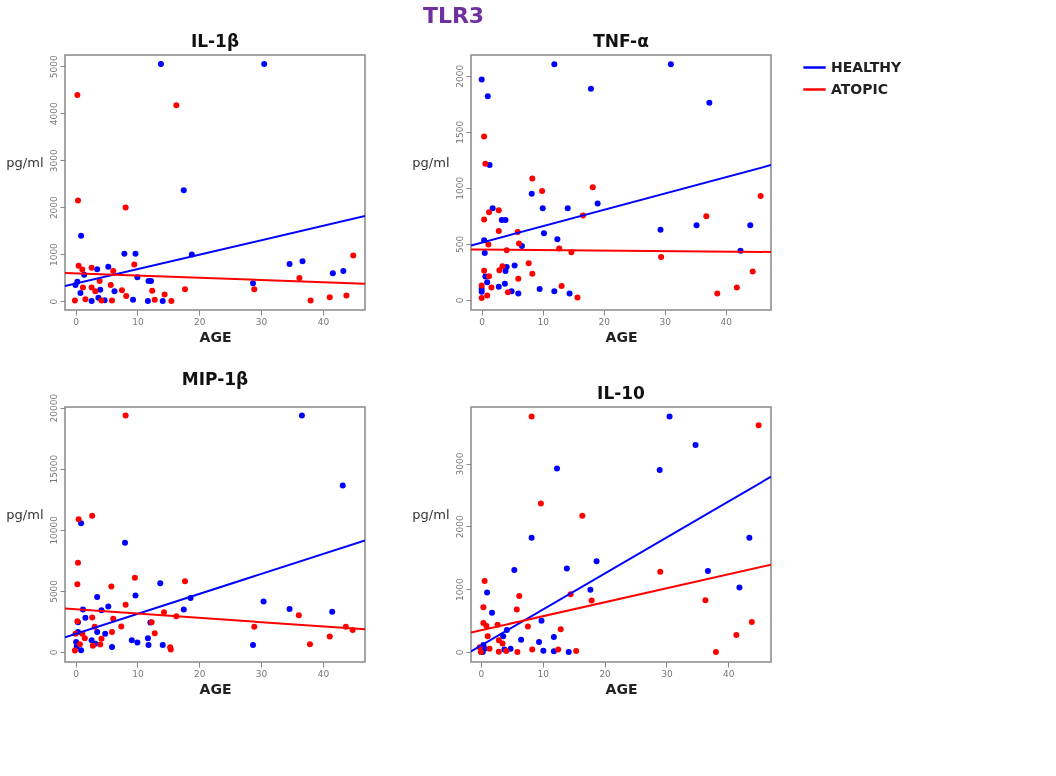 This screenshot has height=776, width=1056. What do you see at coordinates (459, 132) in the screenshot?
I see `y-tick-label: 1500` at bounding box center [459, 132].